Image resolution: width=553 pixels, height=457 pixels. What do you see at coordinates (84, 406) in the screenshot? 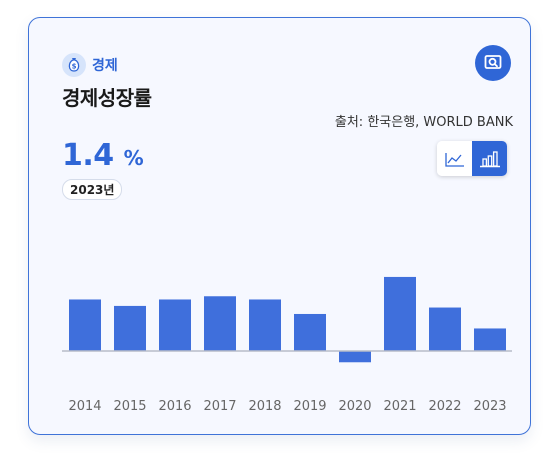
I see `x-tick-label-2014: 2014` at bounding box center [84, 406].